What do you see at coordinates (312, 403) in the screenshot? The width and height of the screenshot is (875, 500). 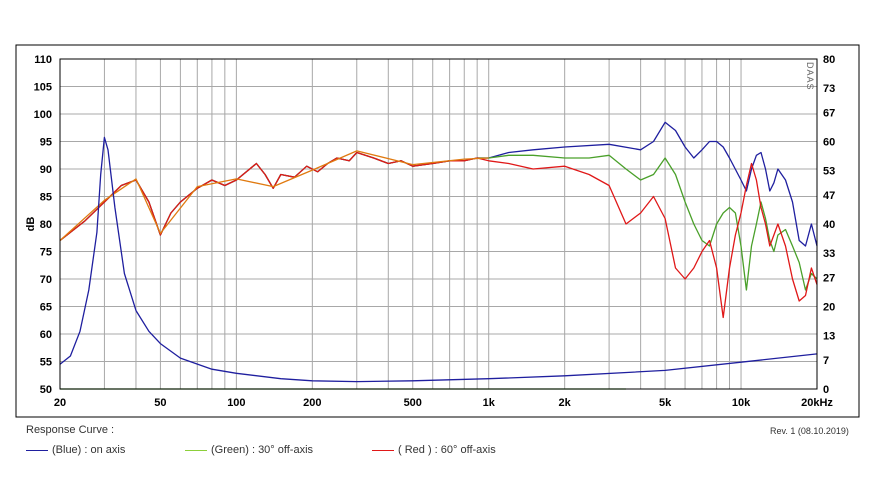 I see `x-tick-label: 200` at bounding box center [312, 403].